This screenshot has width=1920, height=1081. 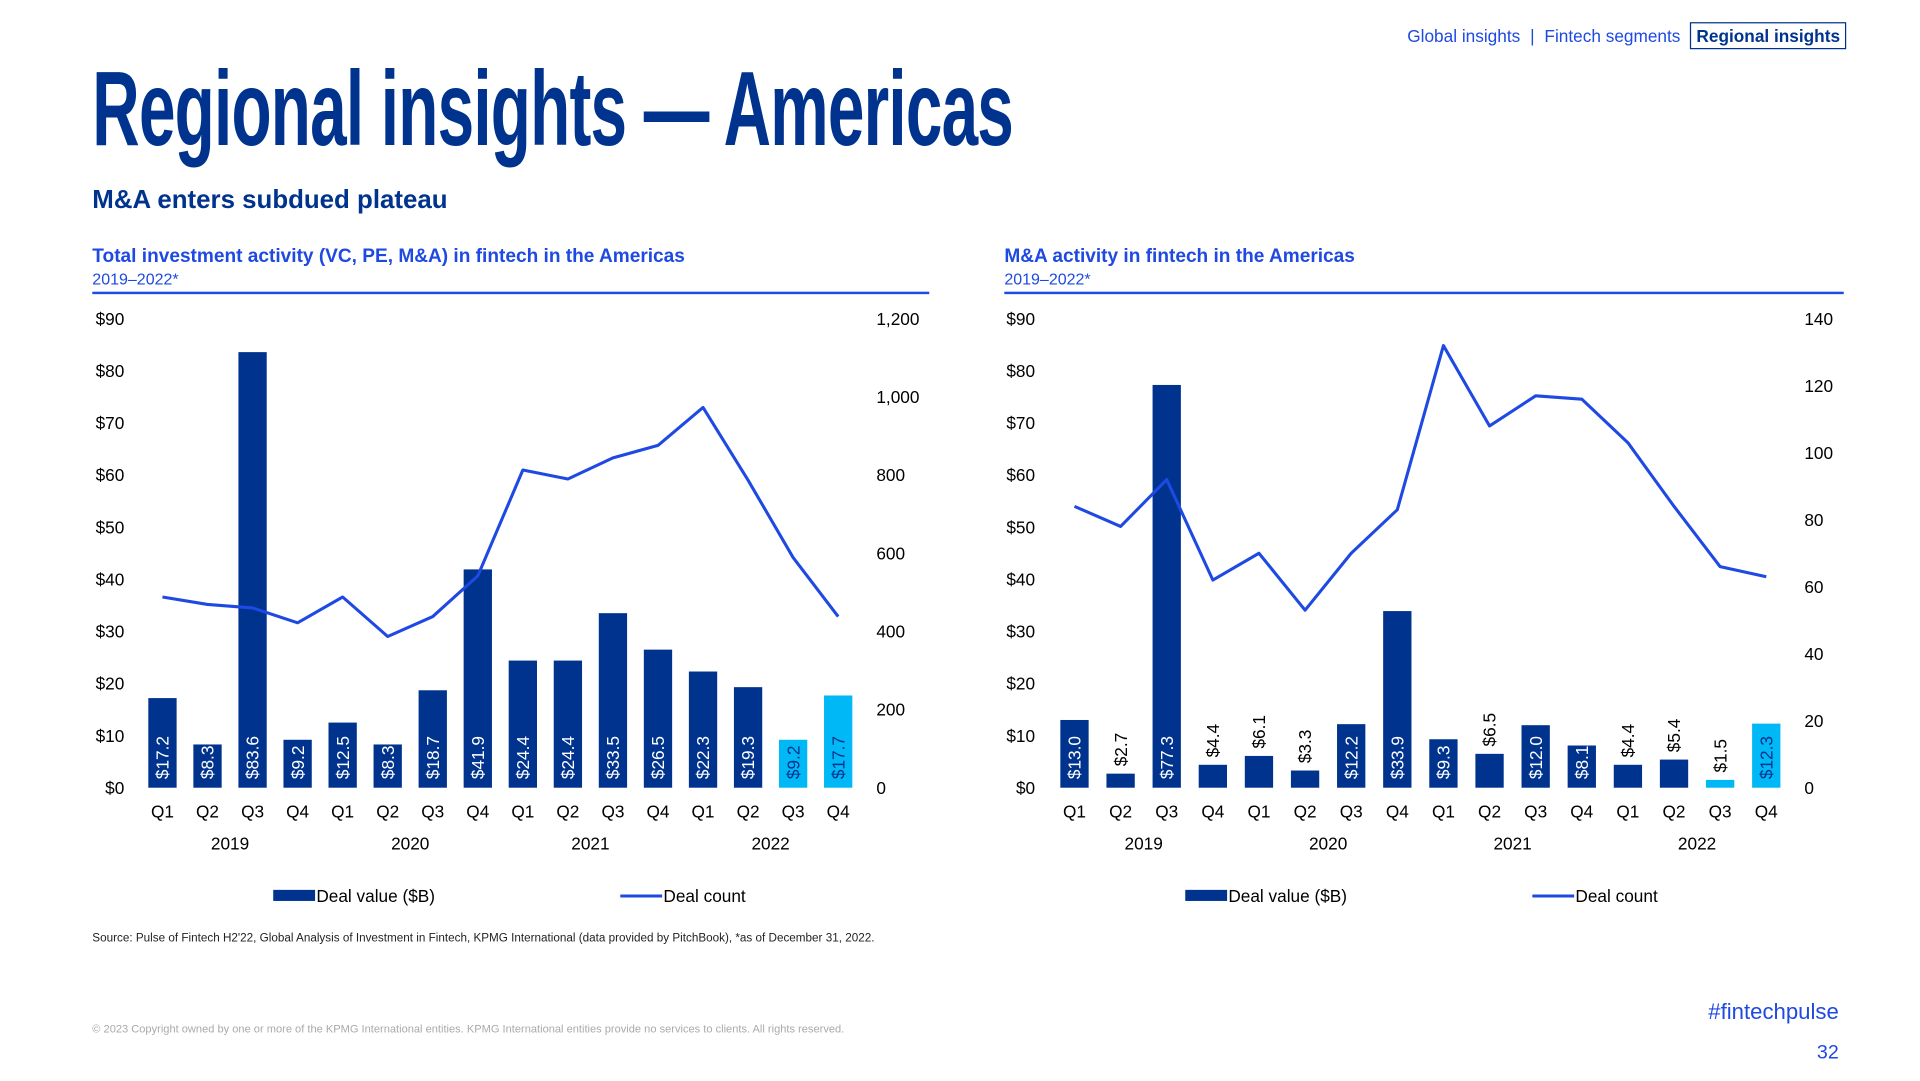 What do you see at coordinates (1444, 763) in the screenshot?
I see `chart2-bar-label: $9.3` at bounding box center [1444, 763].